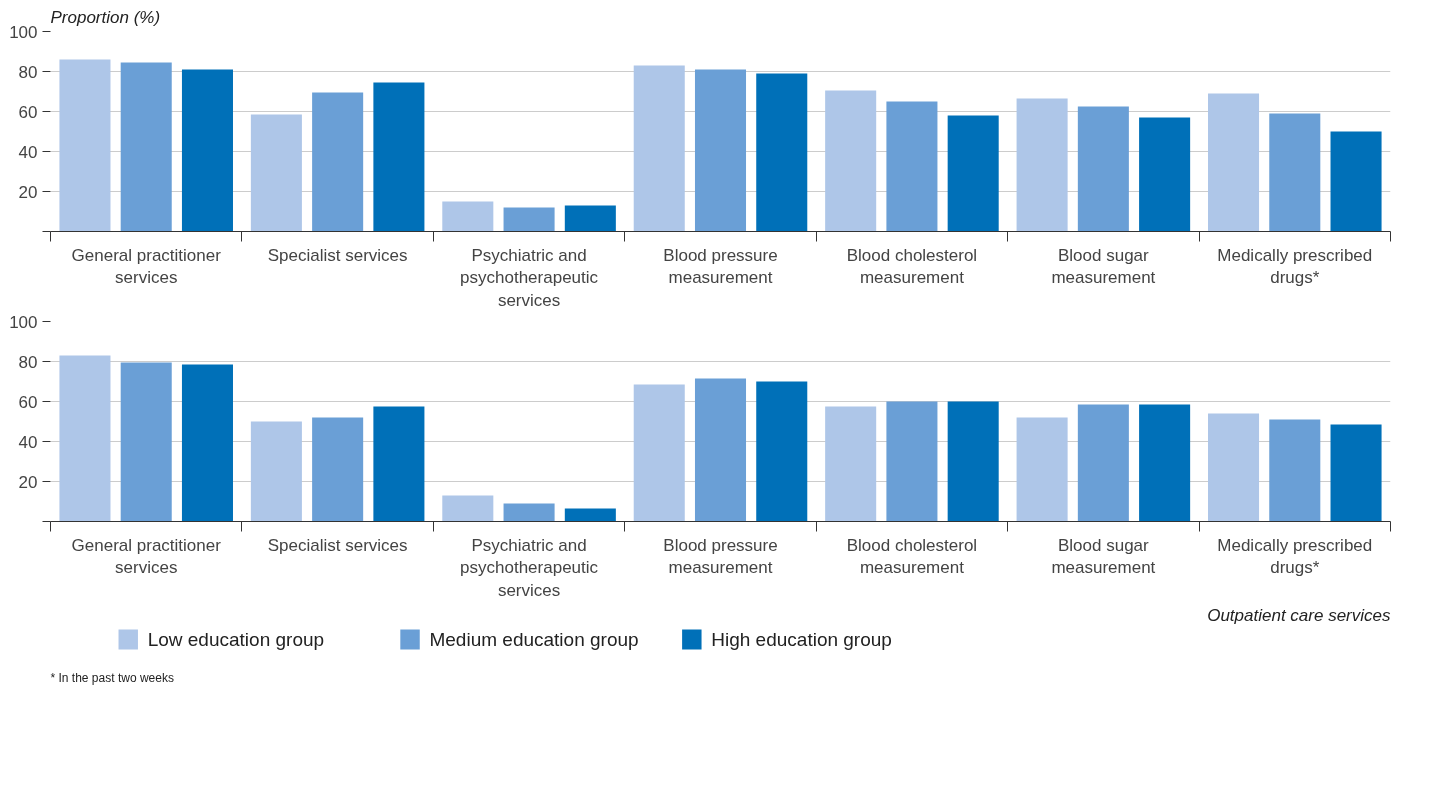  I want to click on legend-label: Medium education group, so click(534, 639).